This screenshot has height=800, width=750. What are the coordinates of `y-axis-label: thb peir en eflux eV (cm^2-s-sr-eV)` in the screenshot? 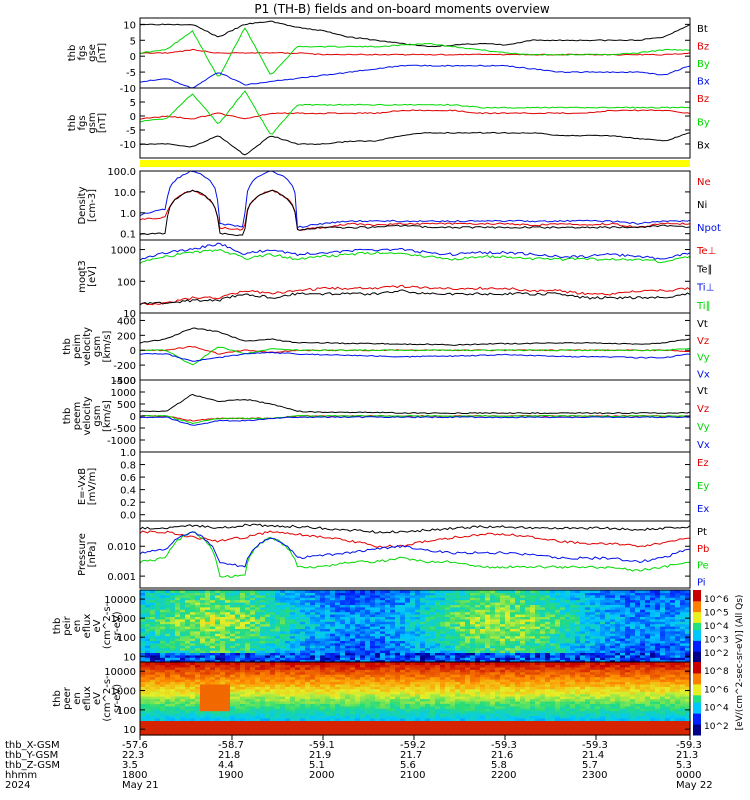 It's located at (87, 625).